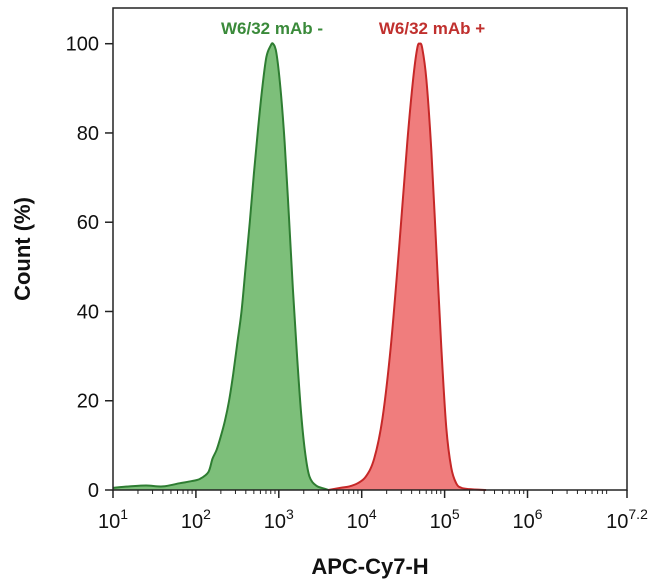 This screenshot has height=584, width=650. I want to click on y-tick-label: 60, so click(88, 223).